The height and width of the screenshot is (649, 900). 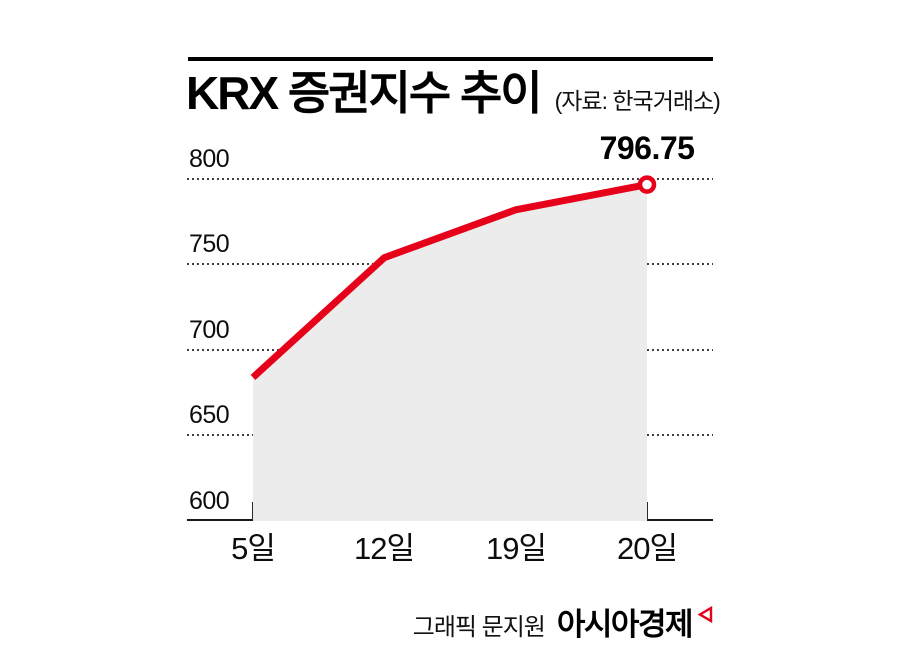 I want to click on title-row: KRX 증권지수 추이 (자료: 한국거래소), so click(x=453, y=93).